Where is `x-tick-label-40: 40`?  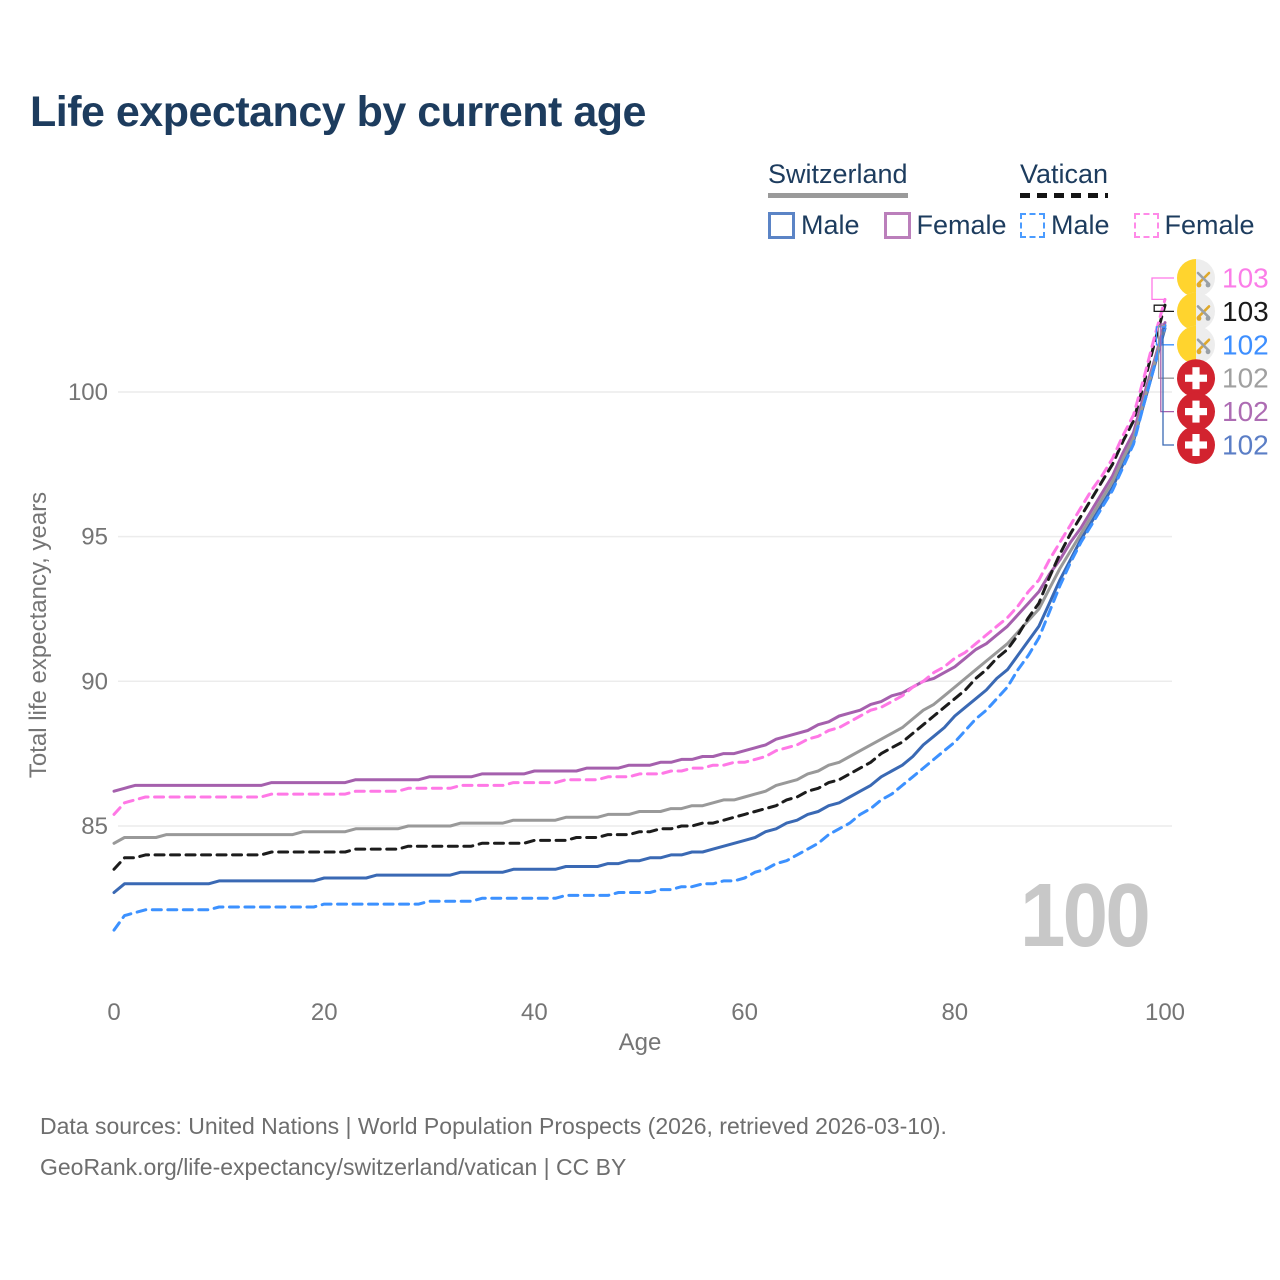 x-tick-label-40: 40 is located at coordinates (534, 1012).